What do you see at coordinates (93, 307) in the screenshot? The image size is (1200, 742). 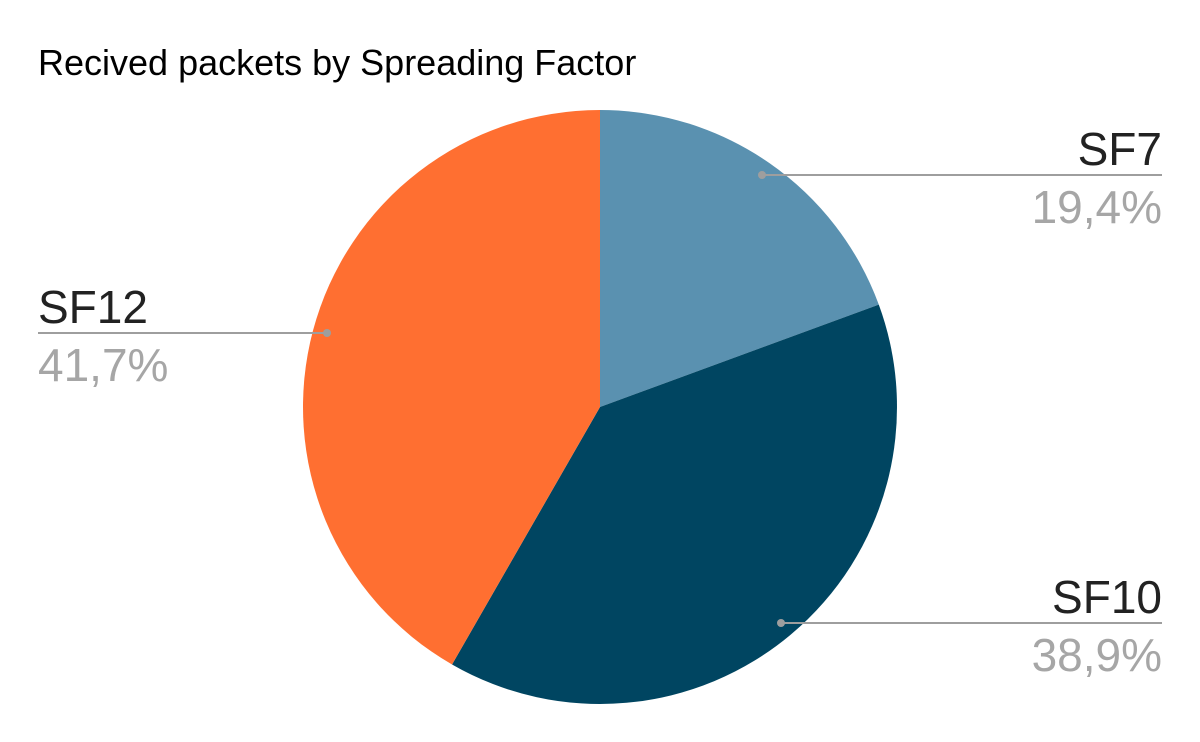 I see `slice-label-sf12: SF12` at bounding box center [93, 307].